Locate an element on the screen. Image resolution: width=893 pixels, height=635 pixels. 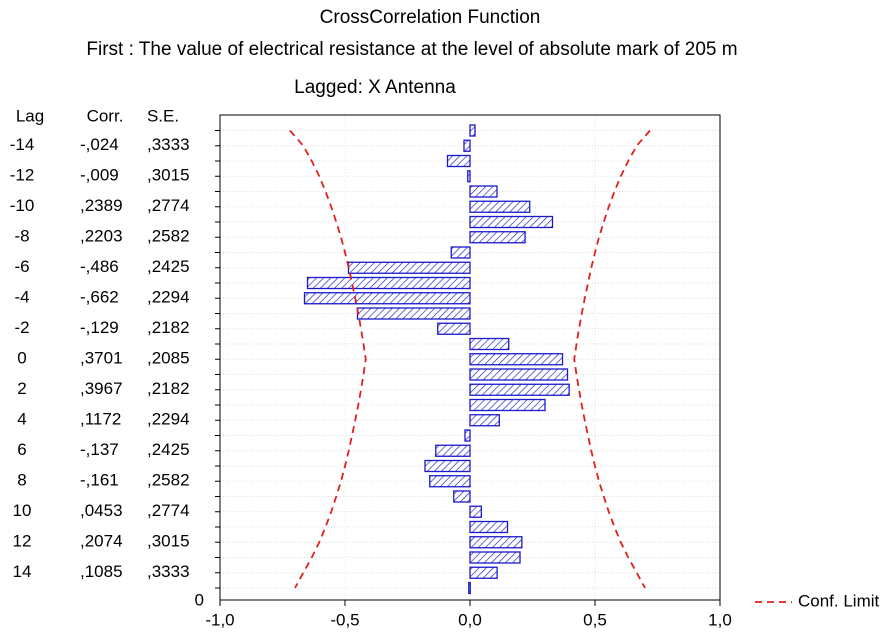
lag-label: 0 is located at coordinates (21, 358).